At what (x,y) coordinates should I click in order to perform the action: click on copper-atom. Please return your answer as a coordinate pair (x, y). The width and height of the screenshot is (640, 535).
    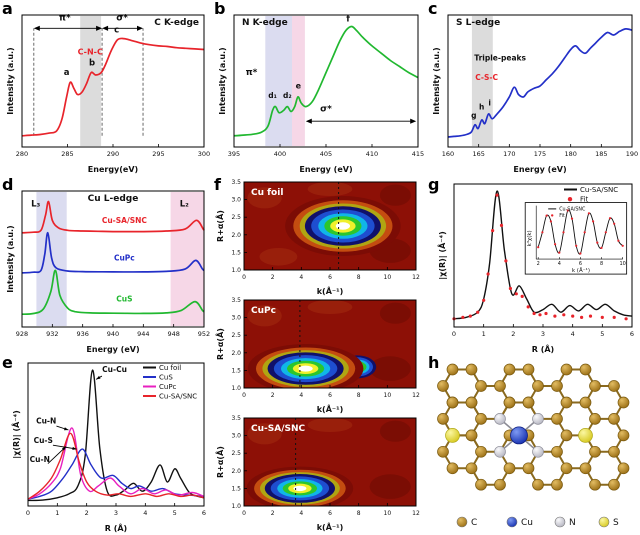
    Looking at the image, I should click on (519, 435).